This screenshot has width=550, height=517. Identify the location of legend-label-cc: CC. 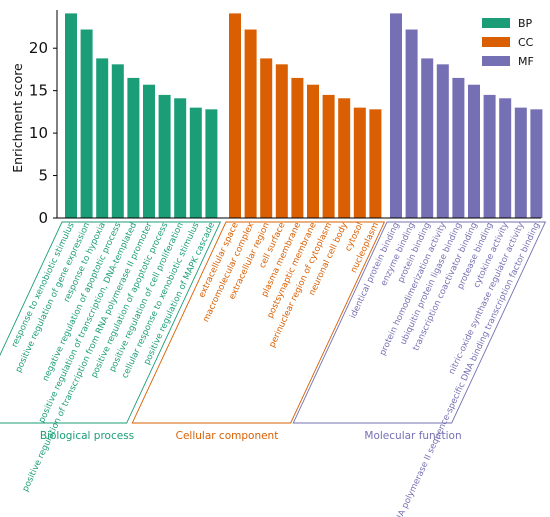
(526, 42).